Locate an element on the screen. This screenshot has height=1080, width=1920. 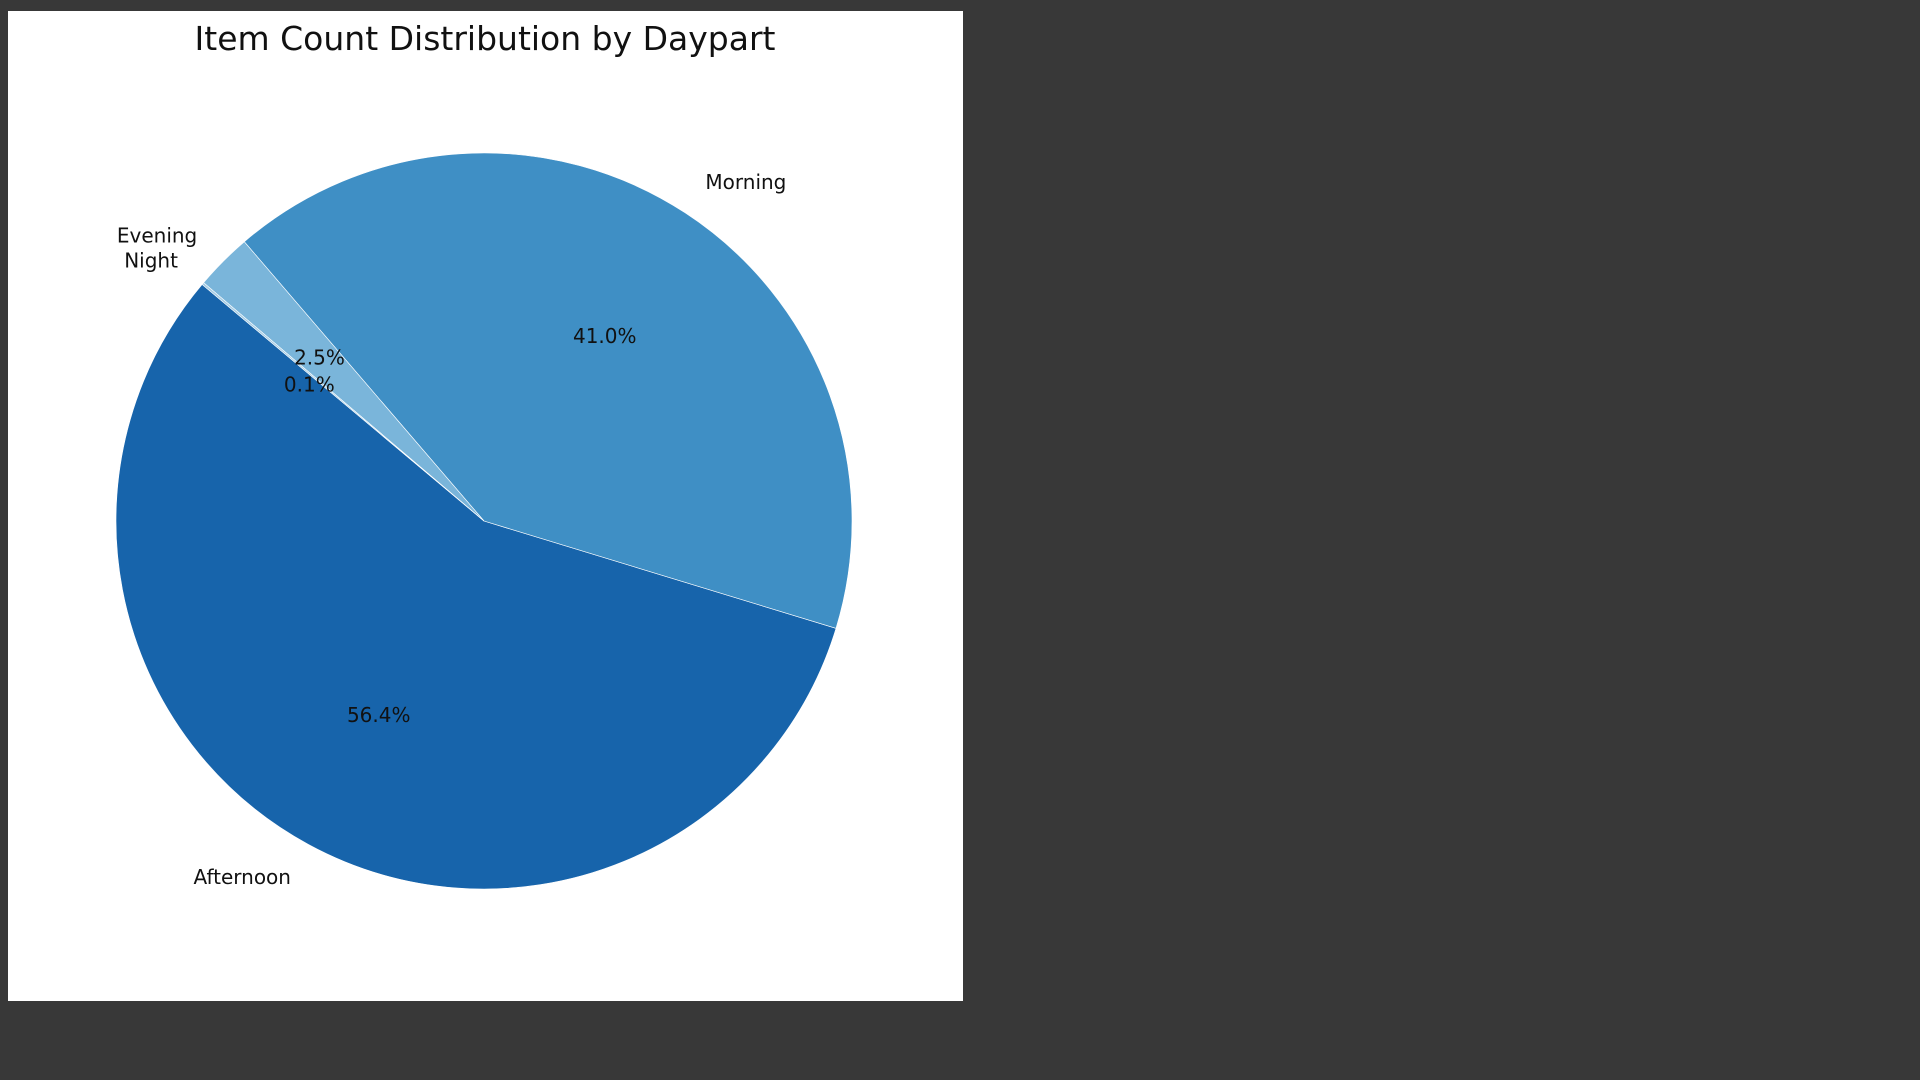
pct-label-afternoon: 56.4% is located at coordinates (379, 715).